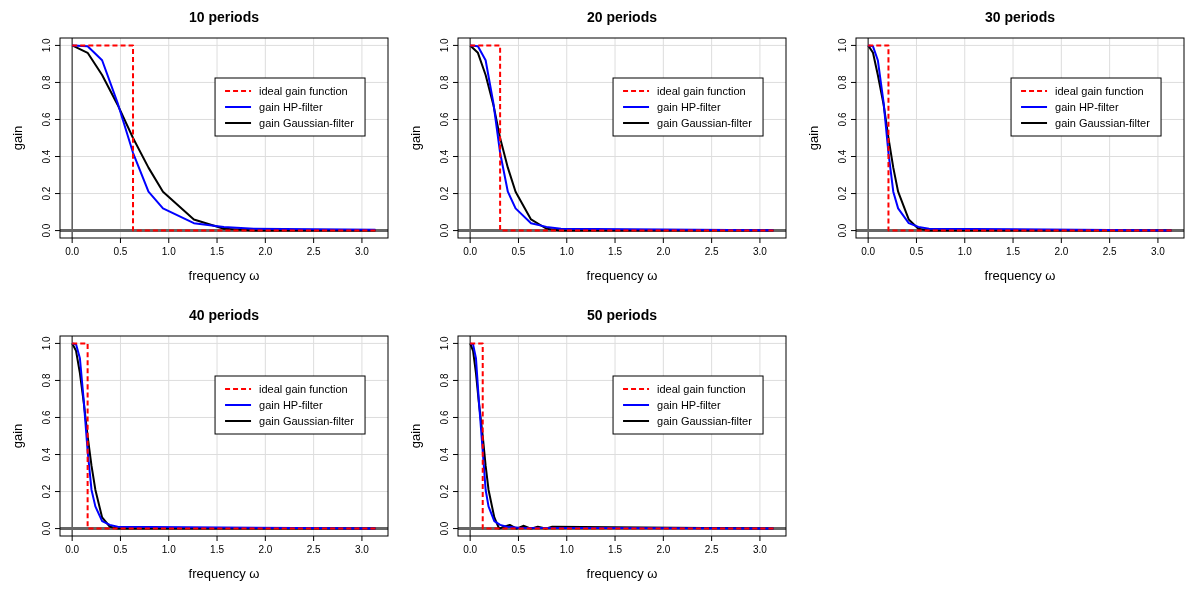 The width and height of the screenshot is (1195, 597). What do you see at coordinates (622, 315) in the screenshot?
I see `chart-title: 50 periods` at bounding box center [622, 315].